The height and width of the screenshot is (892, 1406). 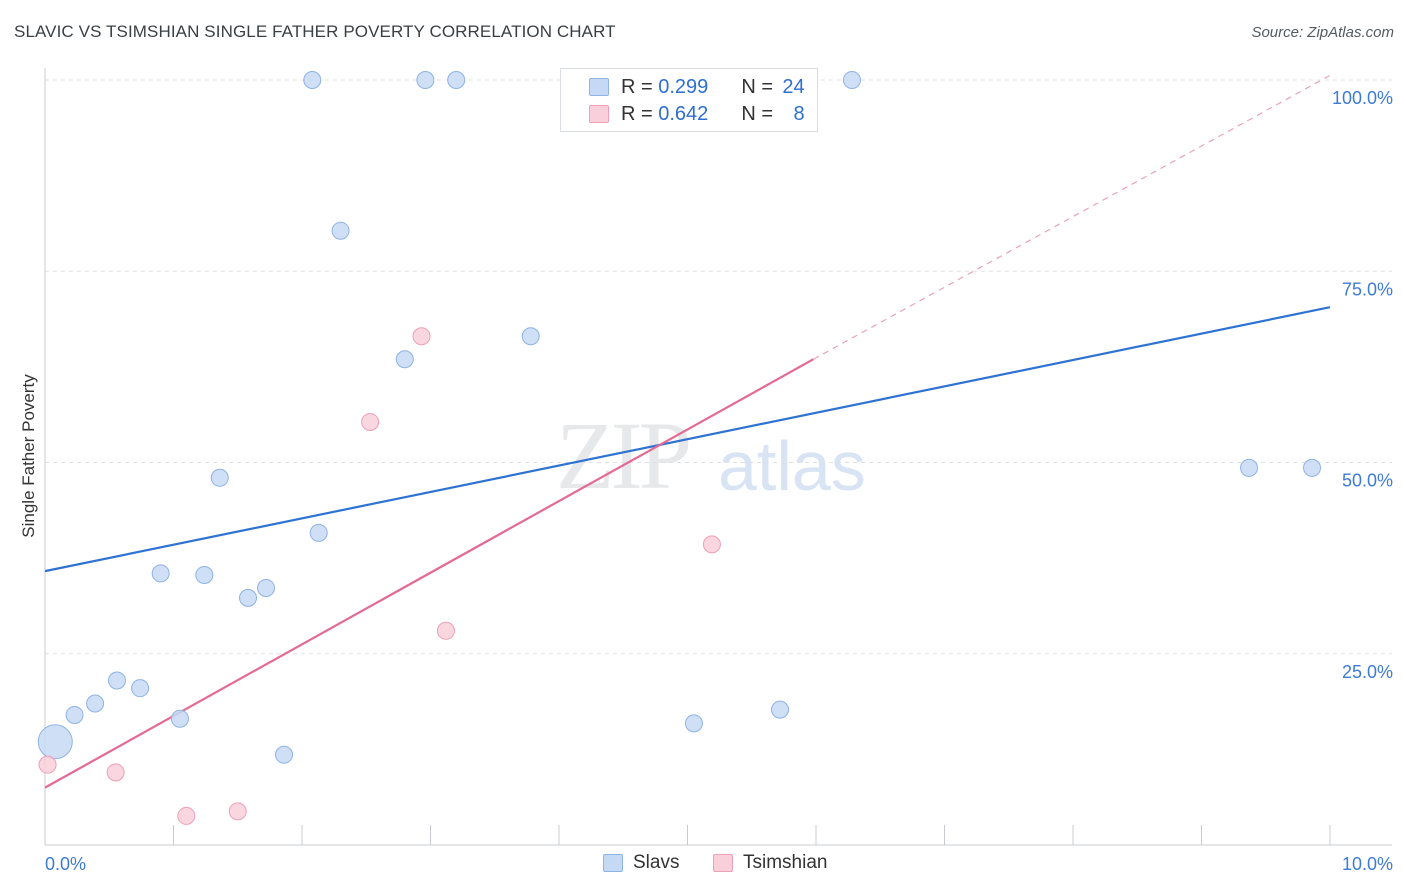 What do you see at coordinates (1367, 672) in the screenshot?
I see `y-tick-label: 25.0%` at bounding box center [1367, 672].